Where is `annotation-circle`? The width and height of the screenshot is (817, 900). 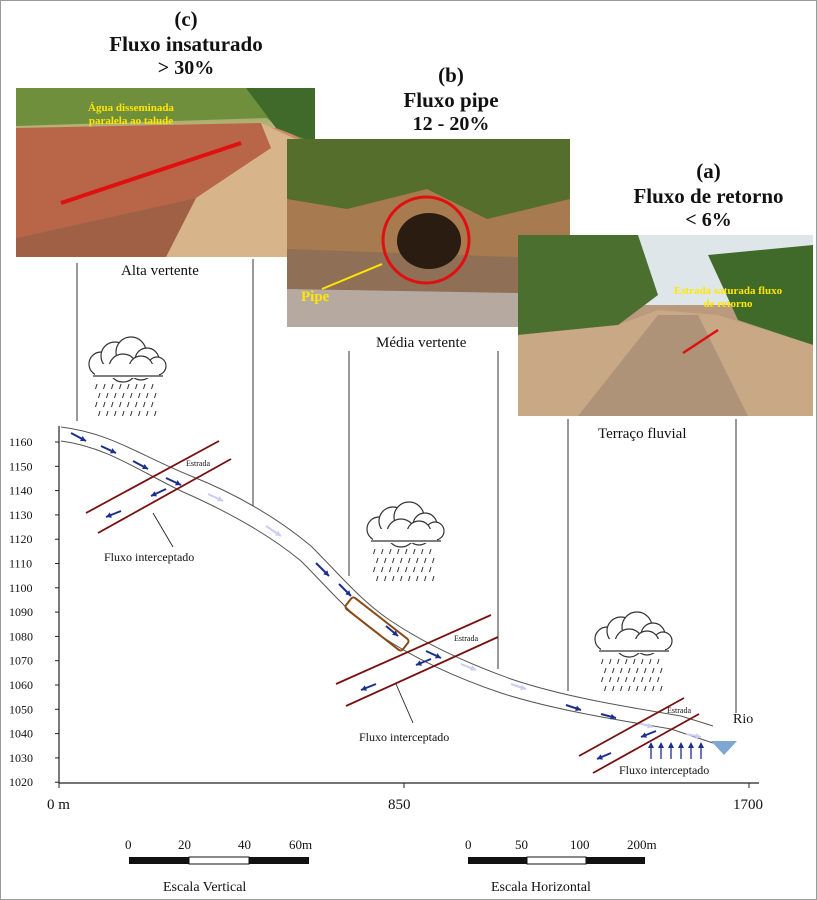 annotation-circle is located at coordinates (426, 240).